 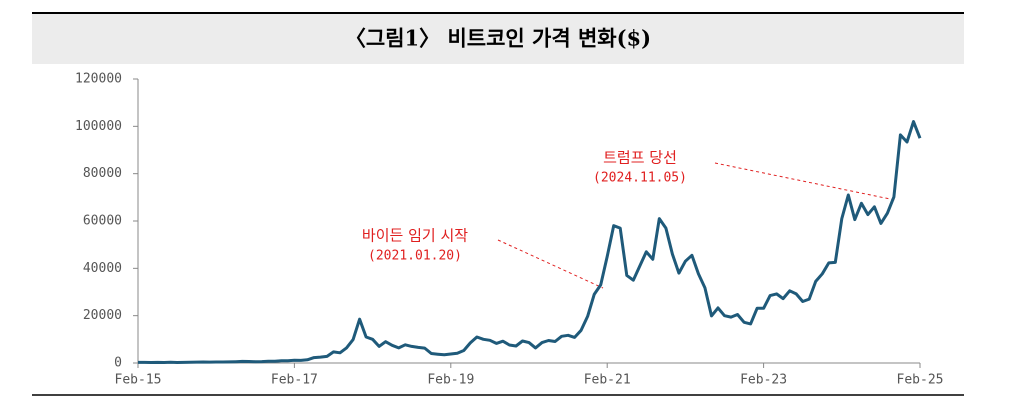 I want to click on x-tick-label: Feb-23, so click(x=763, y=380).